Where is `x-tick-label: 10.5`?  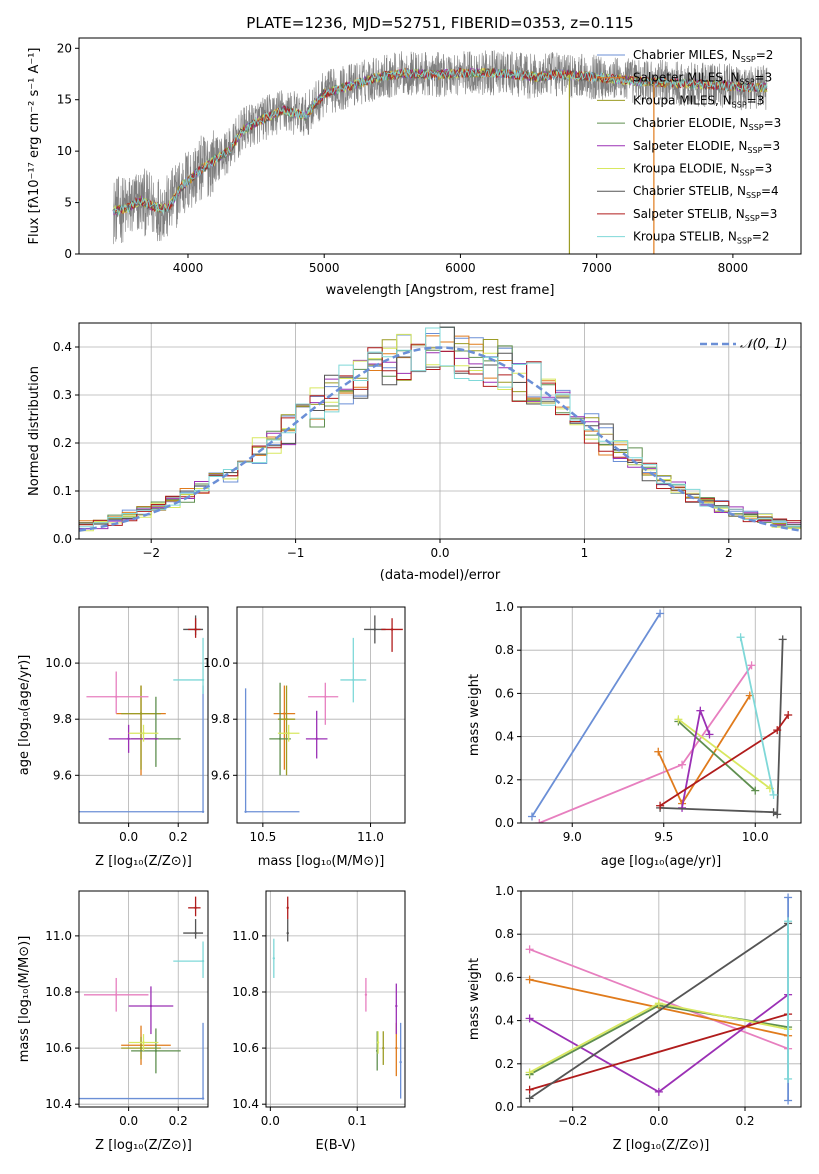 x-tick-label: 10.5 is located at coordinates (262, 837).